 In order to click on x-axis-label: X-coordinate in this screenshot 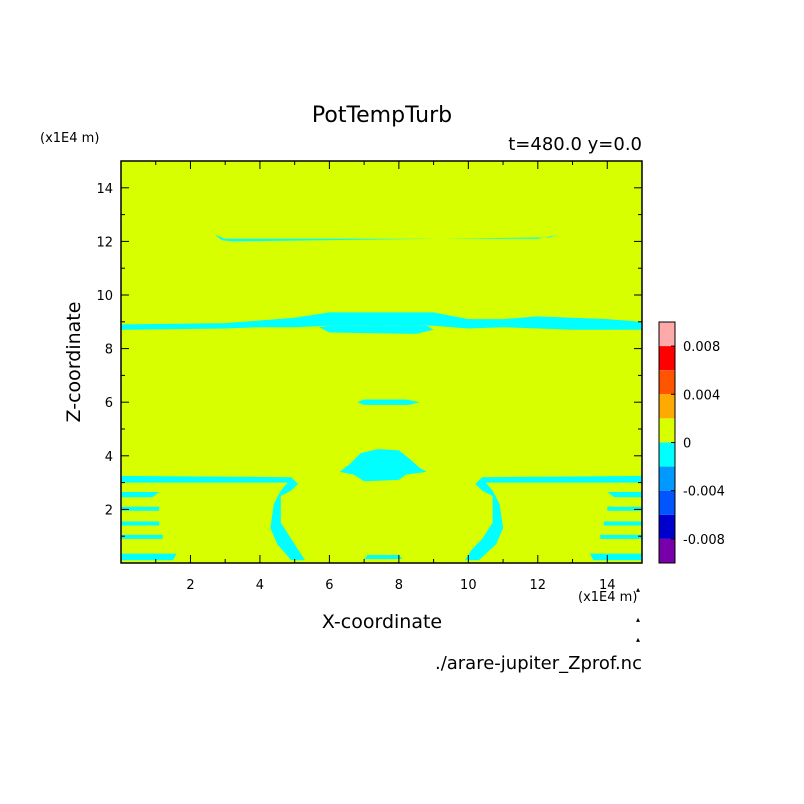, I will do `click(382, 622)`.